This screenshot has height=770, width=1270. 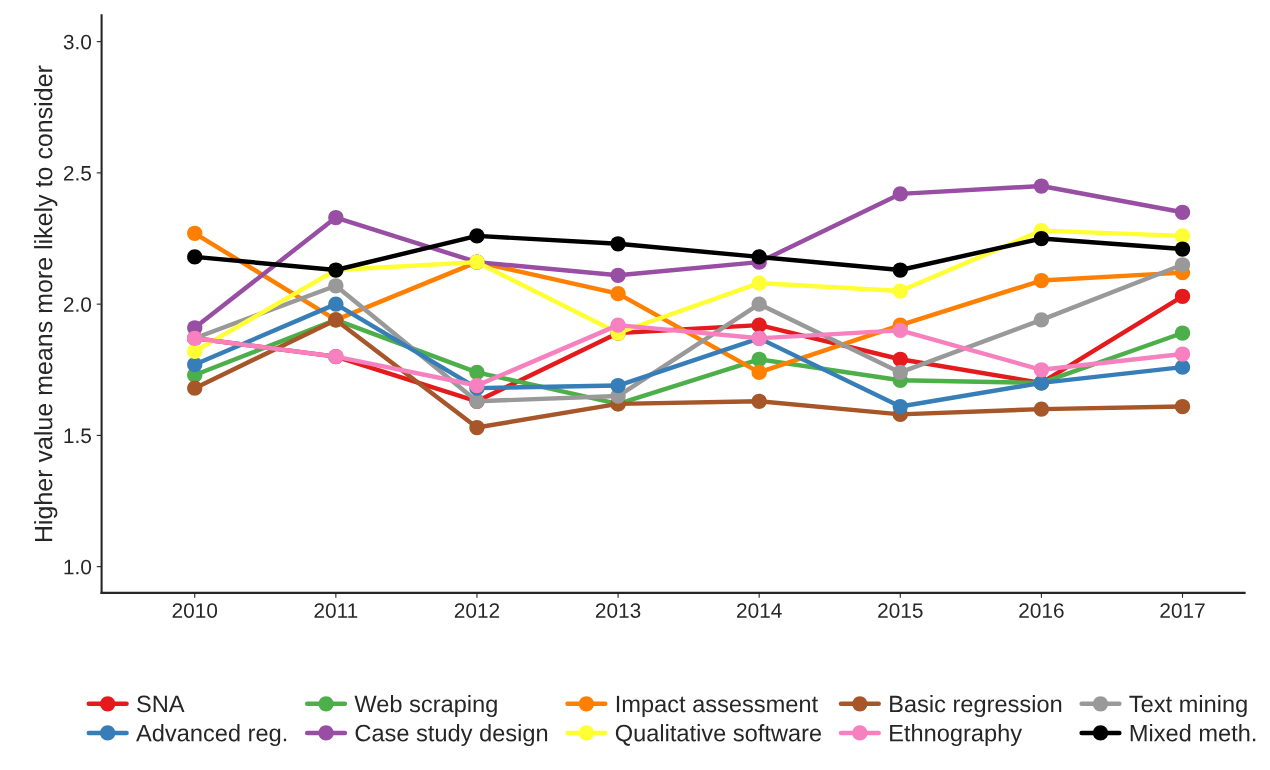 What do you see at coordinates (717, 706) in the screenshot?
I see `legend-label: Impact assessment` at bounding box center [717, 706].